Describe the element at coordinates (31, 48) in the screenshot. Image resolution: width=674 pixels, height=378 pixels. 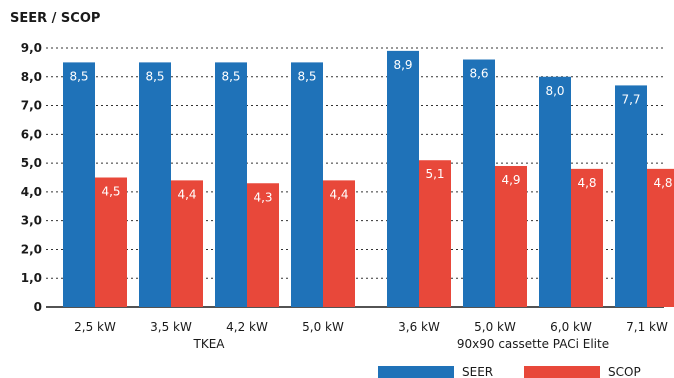
I see `y-tick-label: 9,0` at that location.